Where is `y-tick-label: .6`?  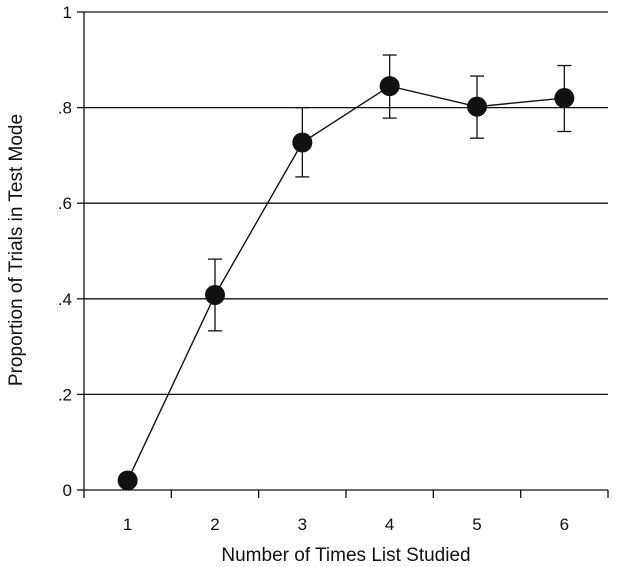 y-tick-label: .6 is located at coordinates (65, 203).